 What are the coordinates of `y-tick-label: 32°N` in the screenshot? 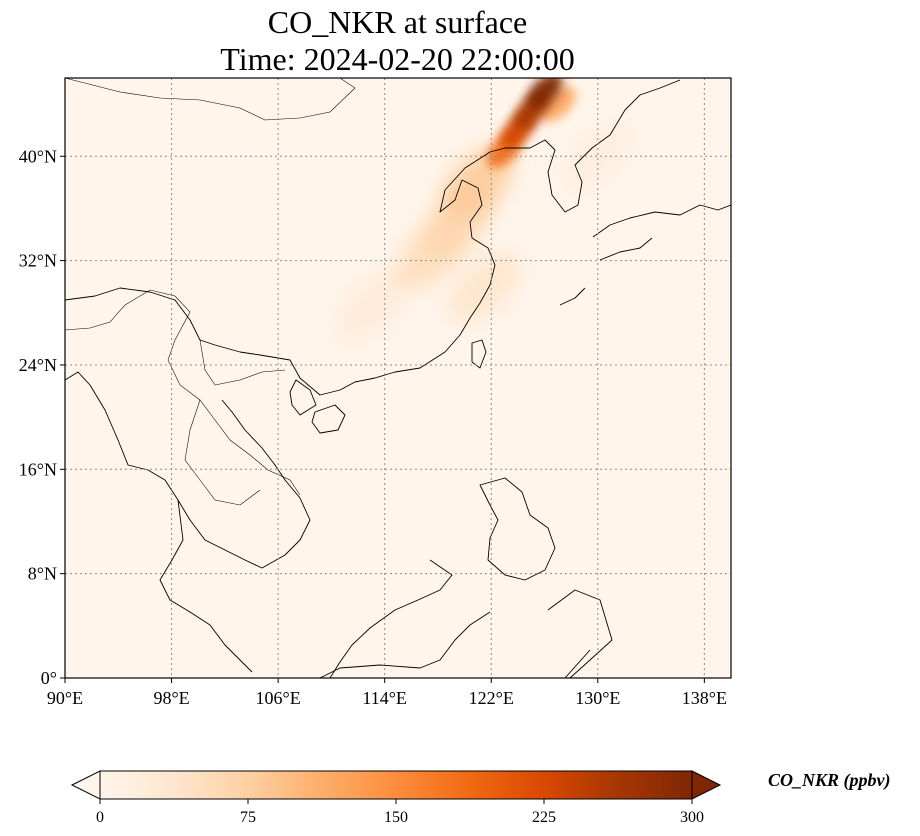 It's located at (38, 261).